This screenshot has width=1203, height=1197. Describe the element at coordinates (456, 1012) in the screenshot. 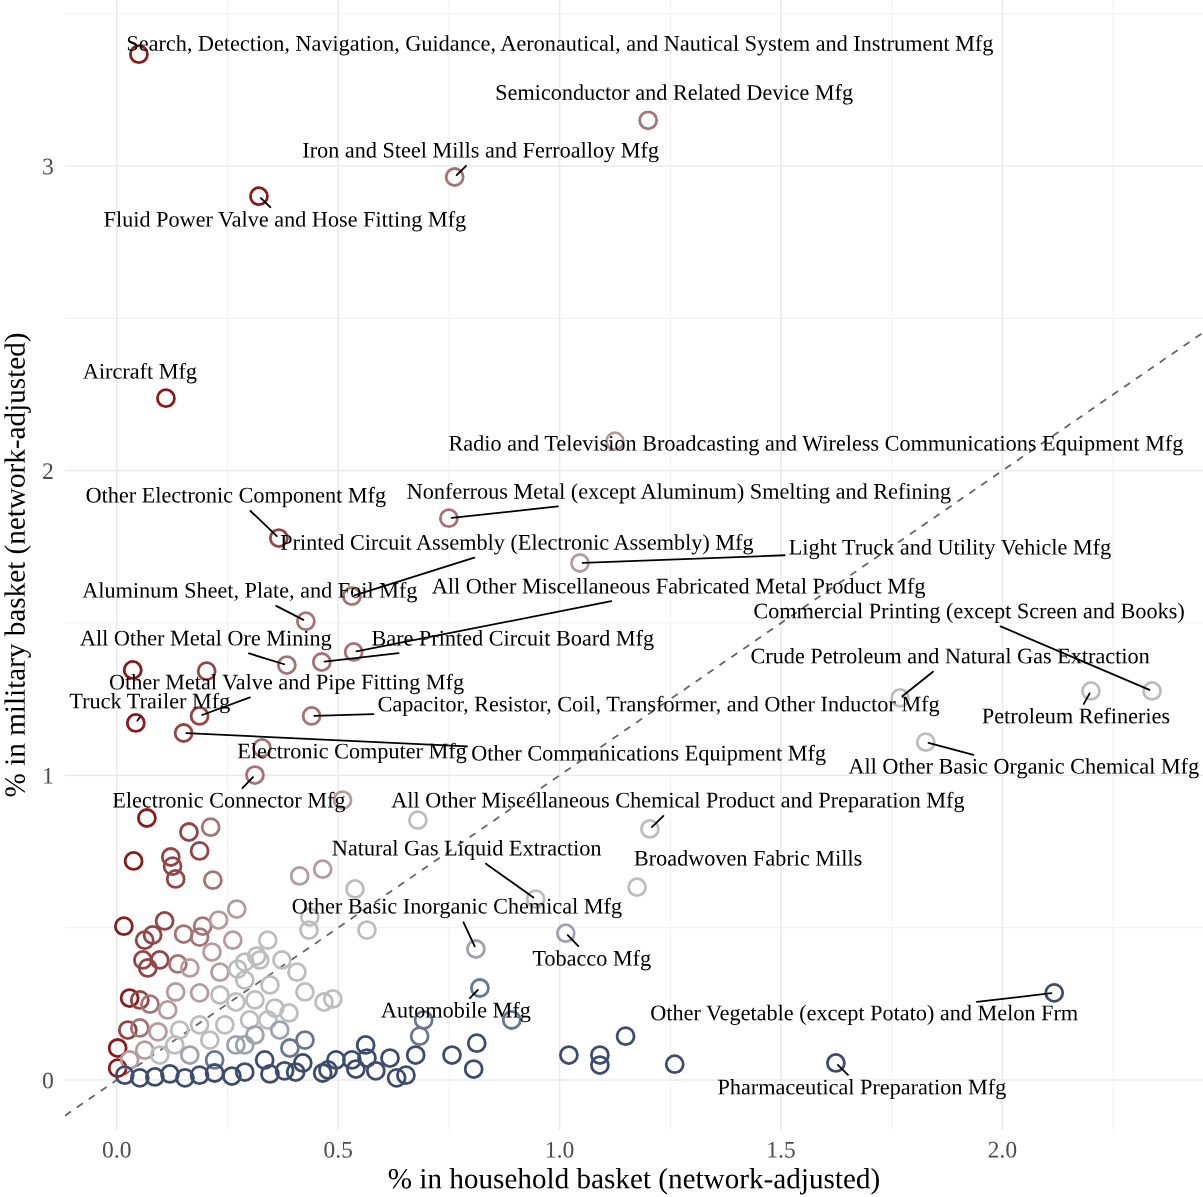

I see `annotation: Automobile Mfg` at that location.